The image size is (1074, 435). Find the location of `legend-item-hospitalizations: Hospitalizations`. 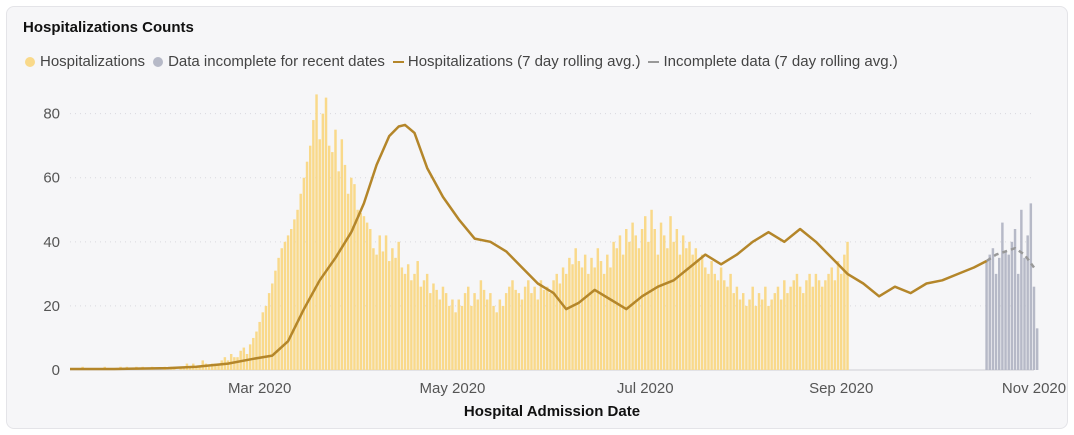

legend-item-hospitalizations: Hospitalizations is located at coordinates (85, 61).